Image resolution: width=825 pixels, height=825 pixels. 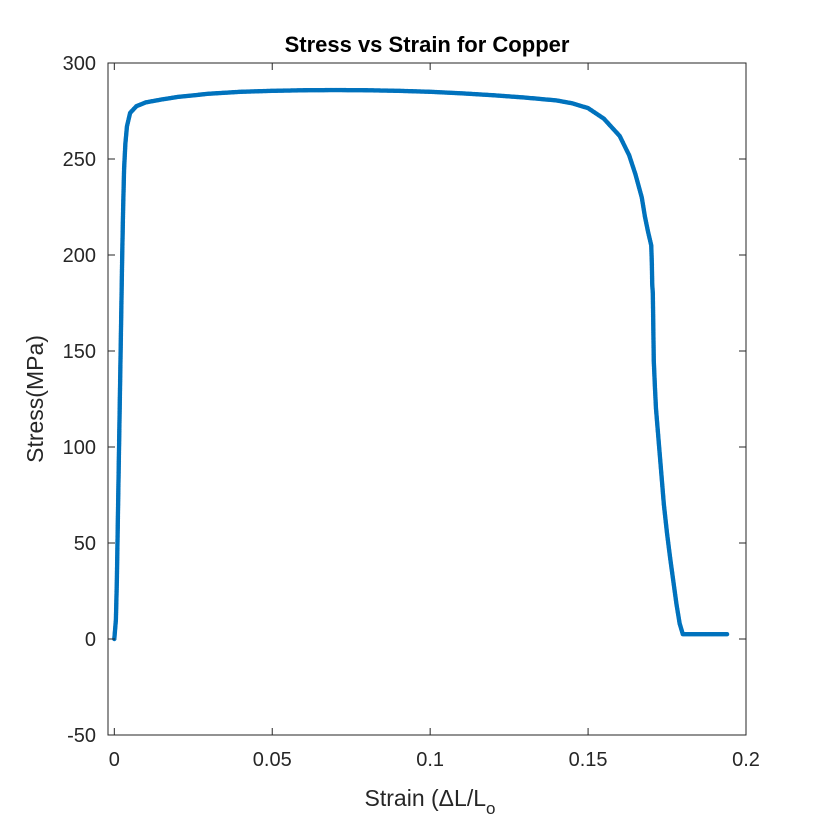 I want to click on data-point, so click(x=727, y=634).